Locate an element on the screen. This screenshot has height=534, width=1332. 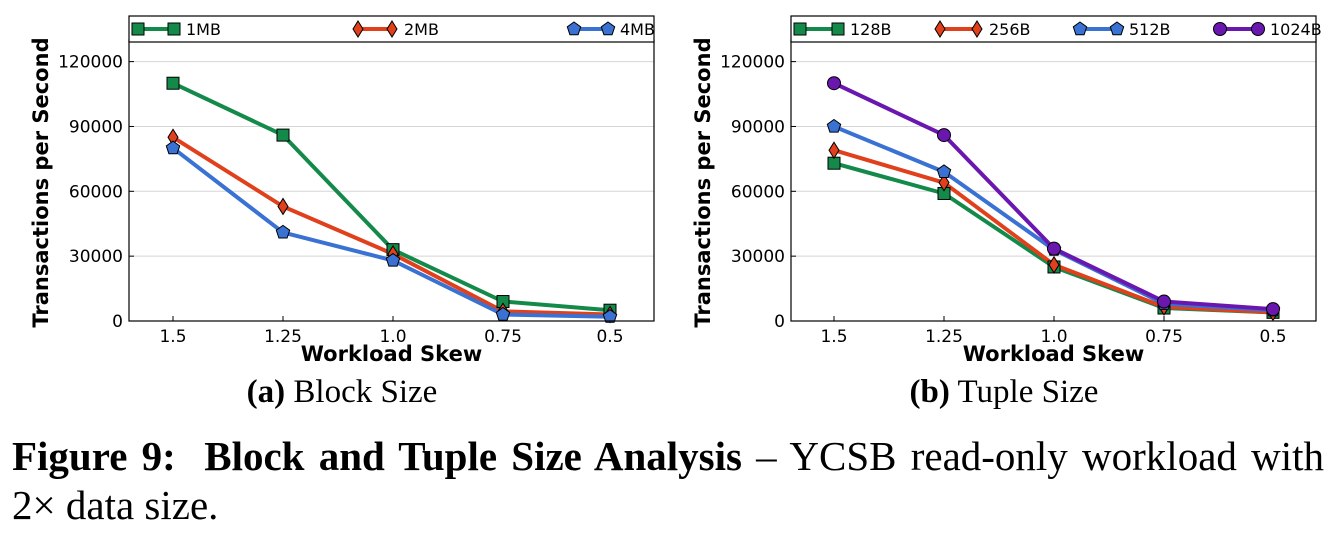
legend-label-512B: 512B is located at coordinates (1150, 29).